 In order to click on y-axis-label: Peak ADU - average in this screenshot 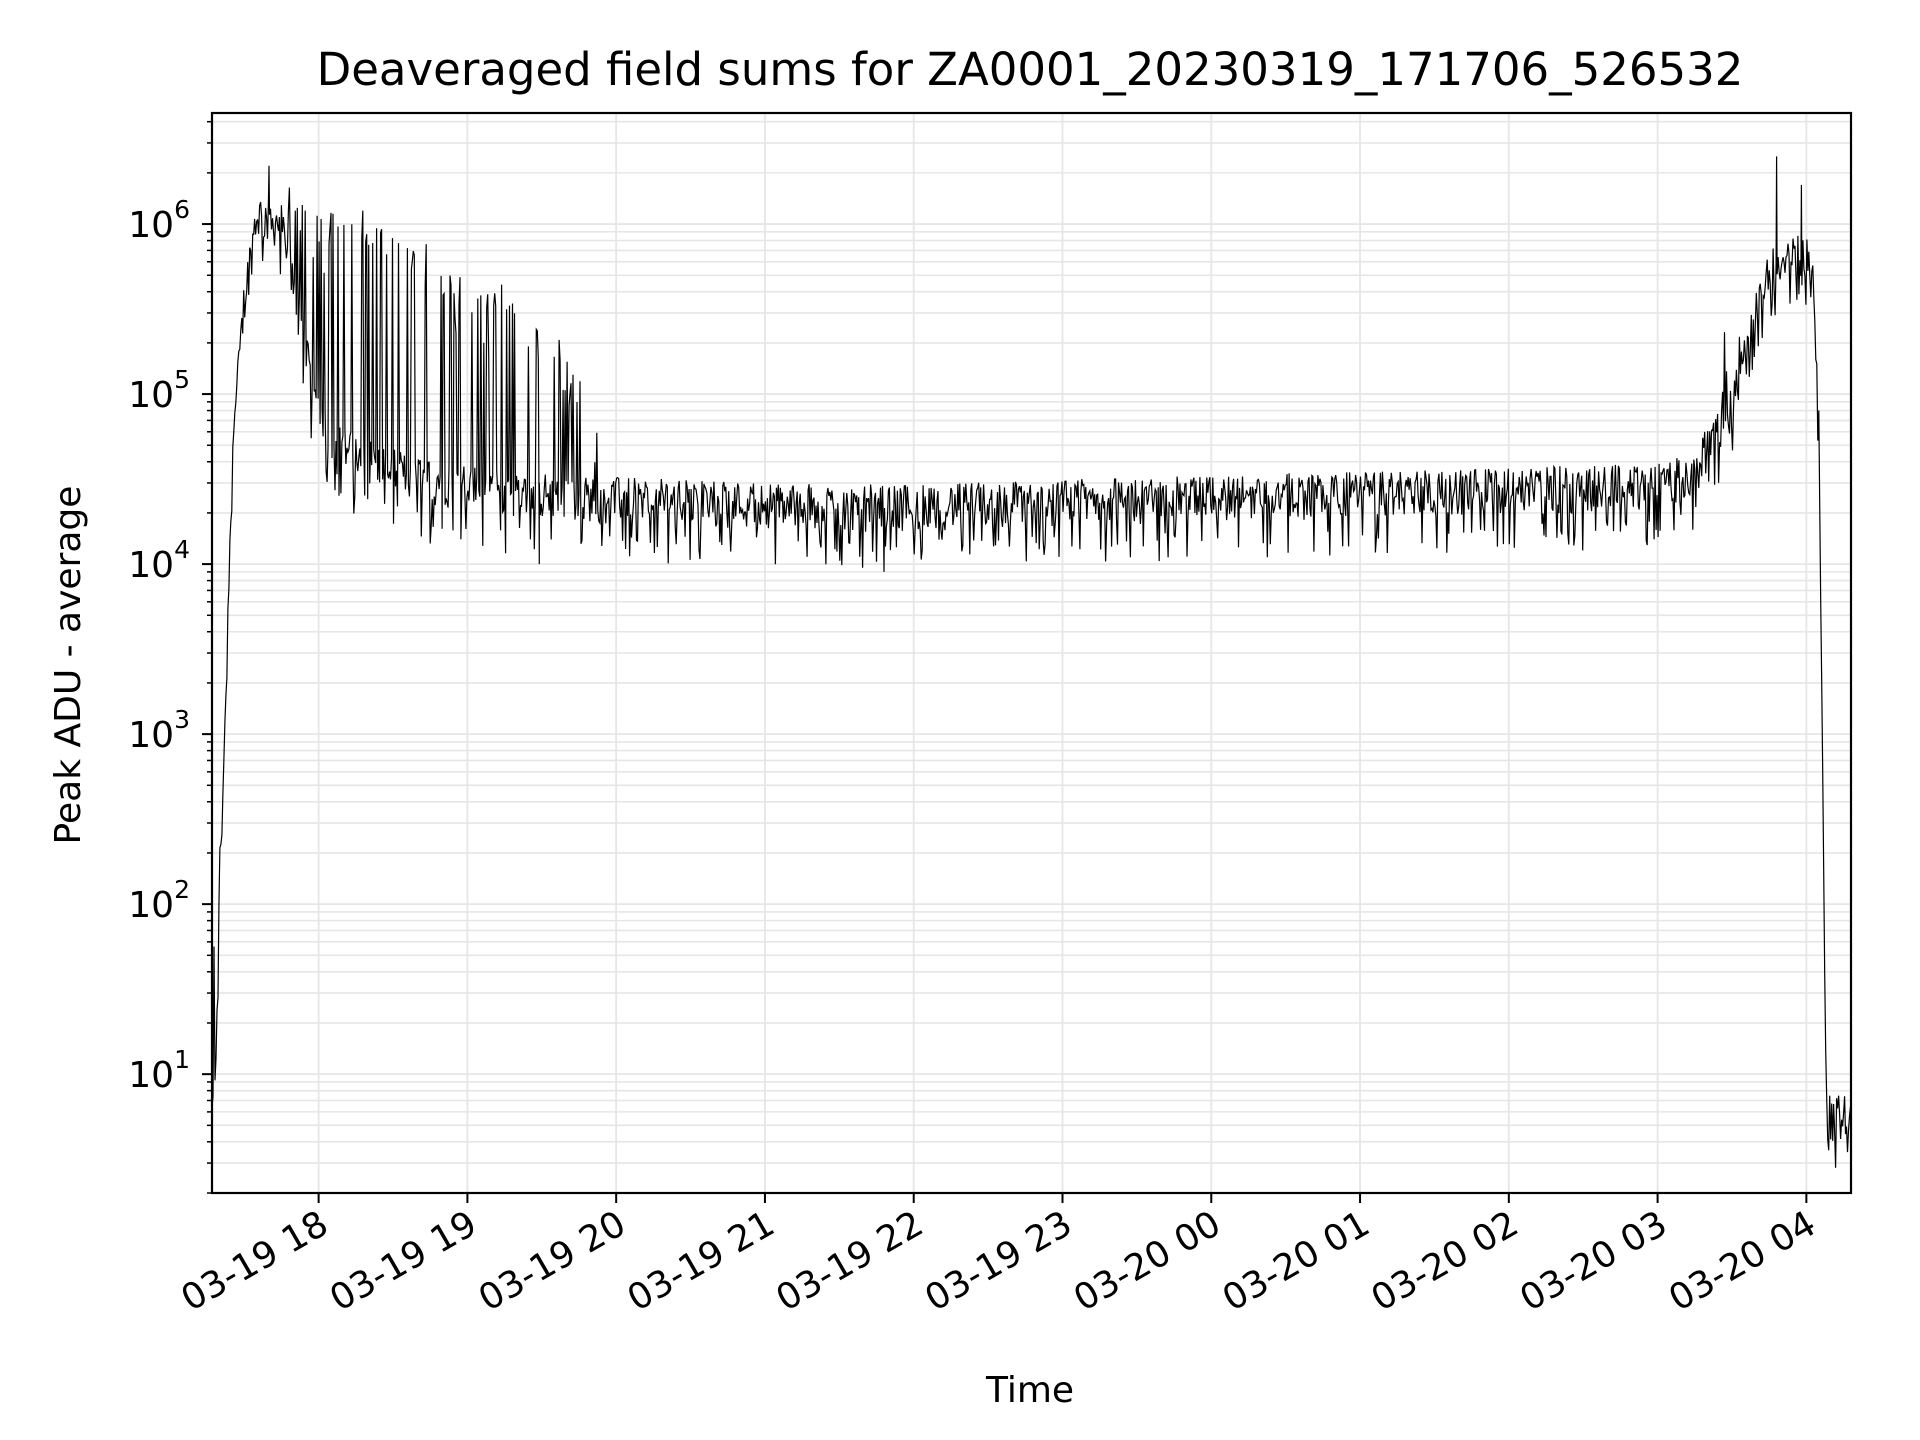, I will do `click(68, 665)`.